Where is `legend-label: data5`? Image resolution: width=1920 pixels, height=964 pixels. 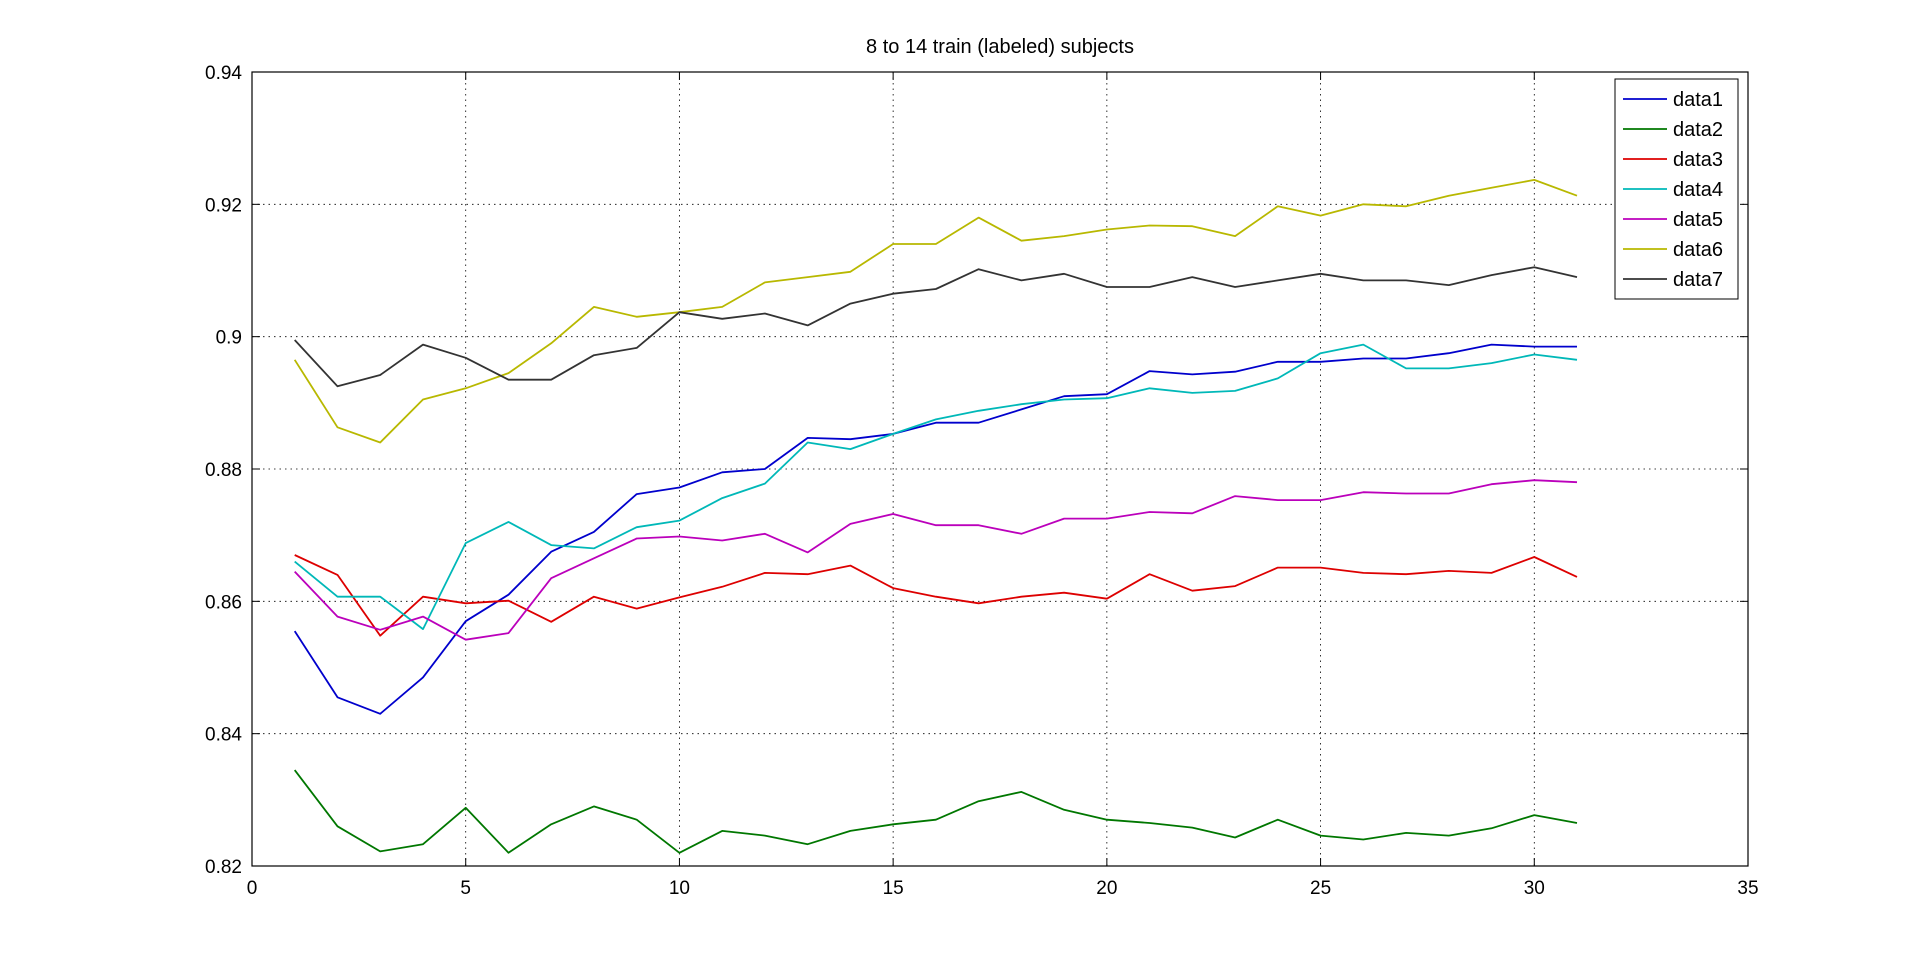 legend-label: data5 is located at coordinates (1698, 220).